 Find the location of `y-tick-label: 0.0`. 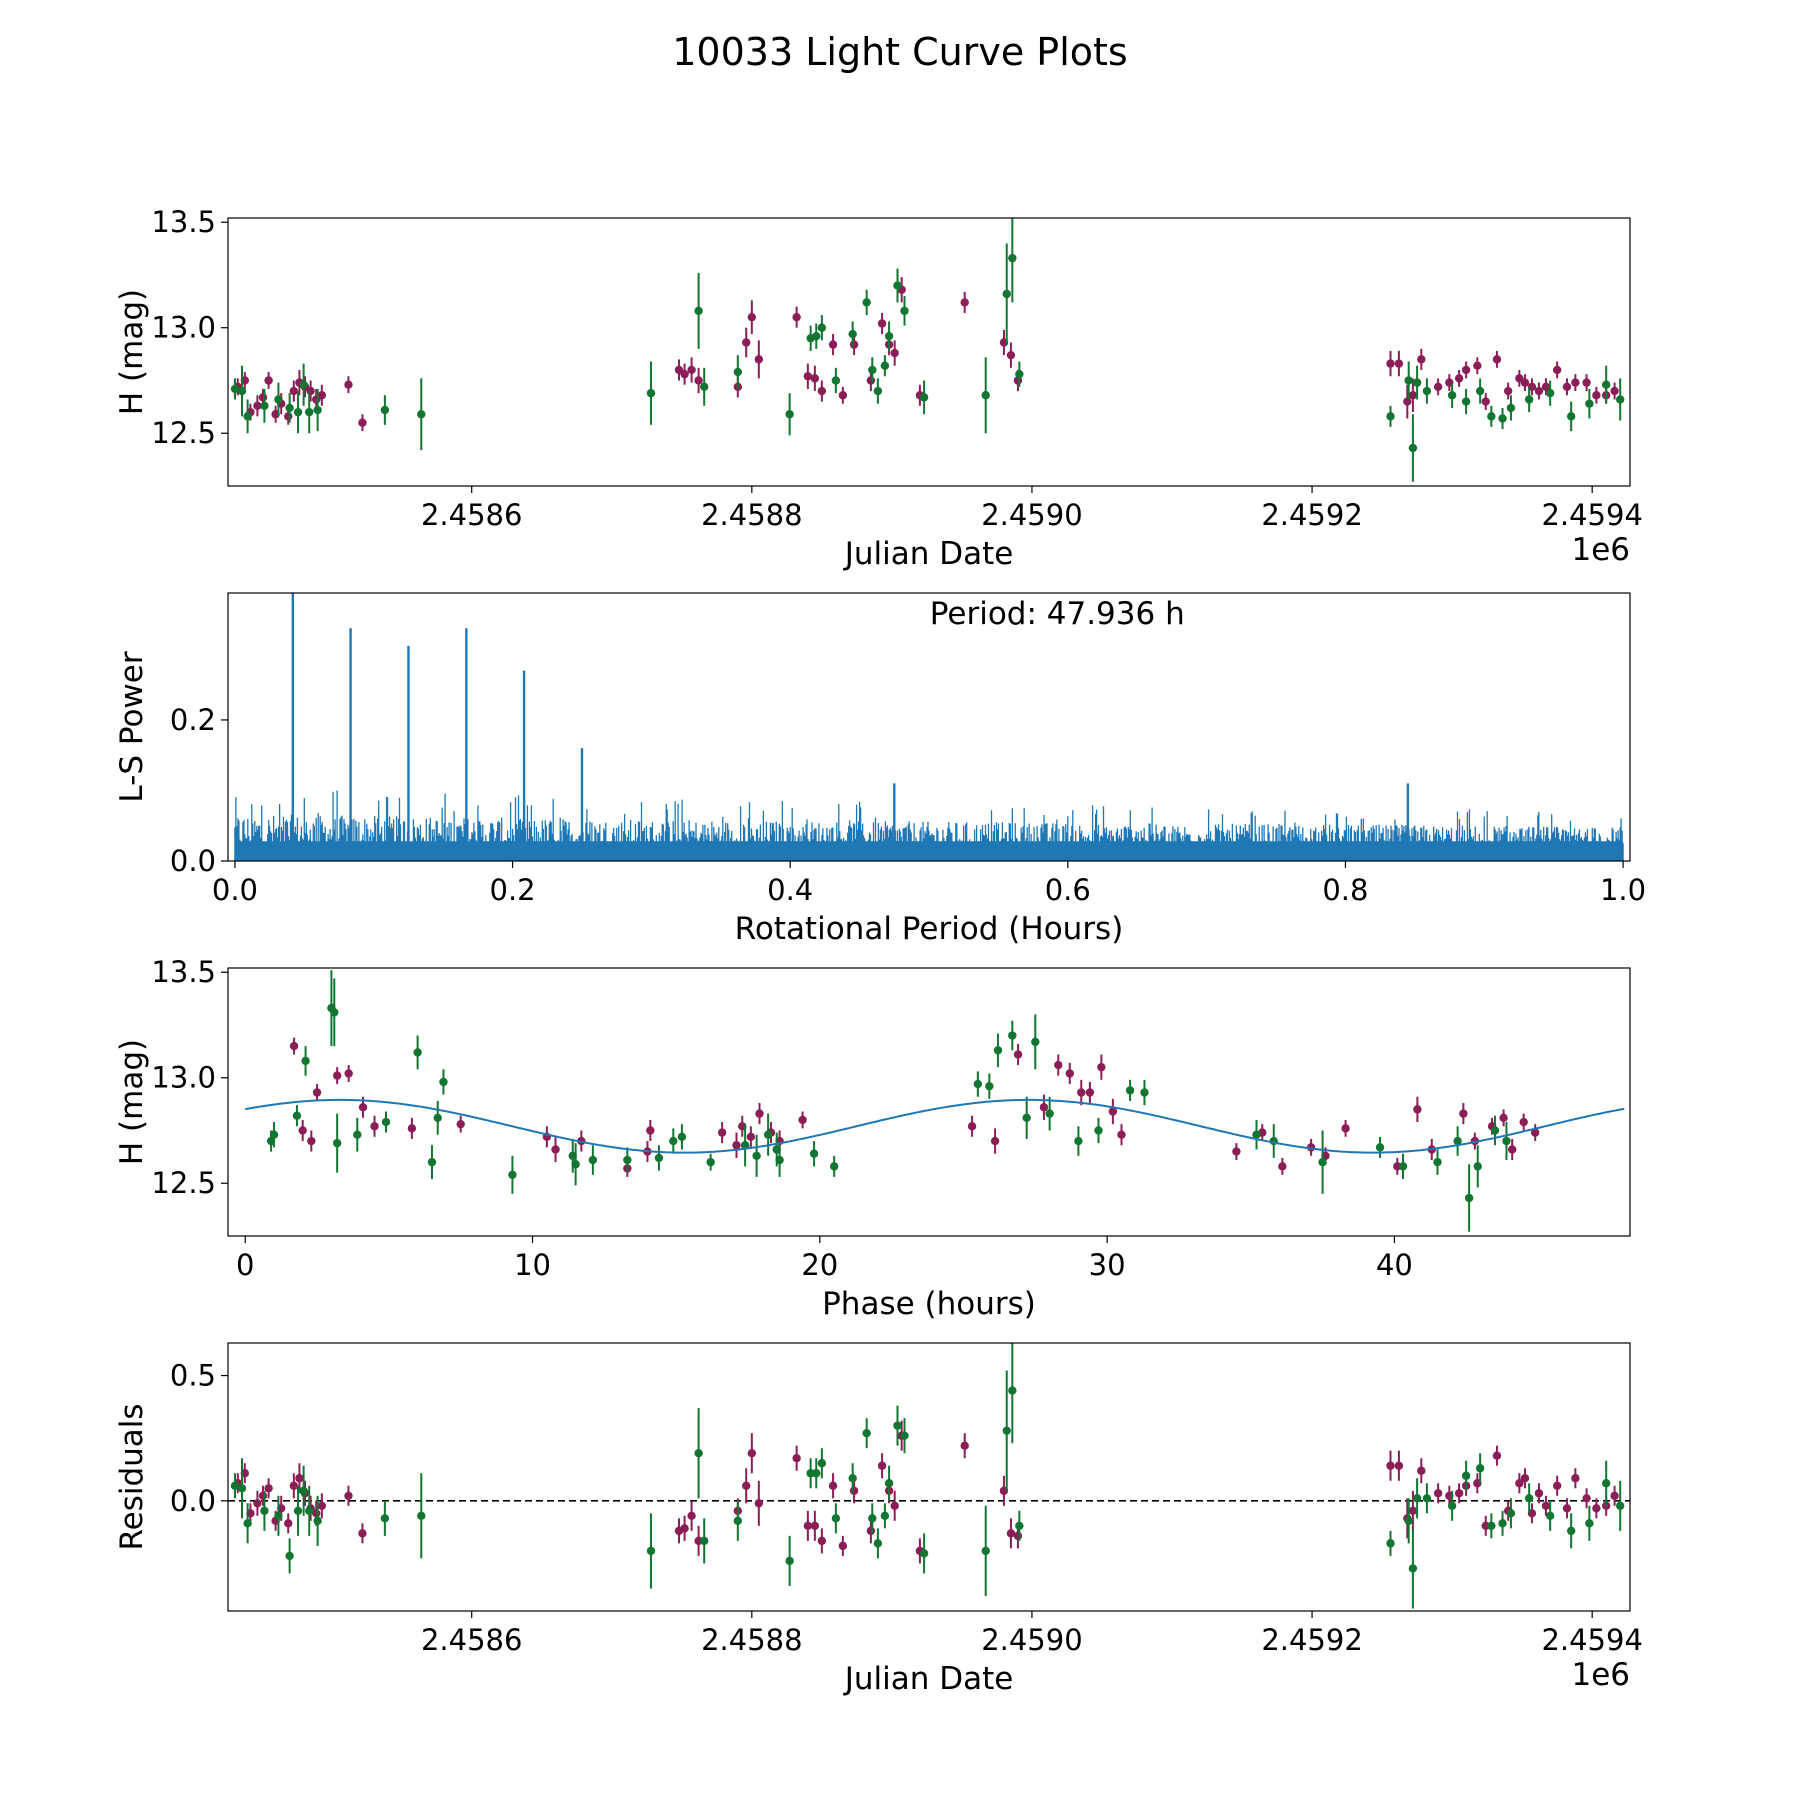

y-tick-label: 0.0 is located at coordinates (193, 861).